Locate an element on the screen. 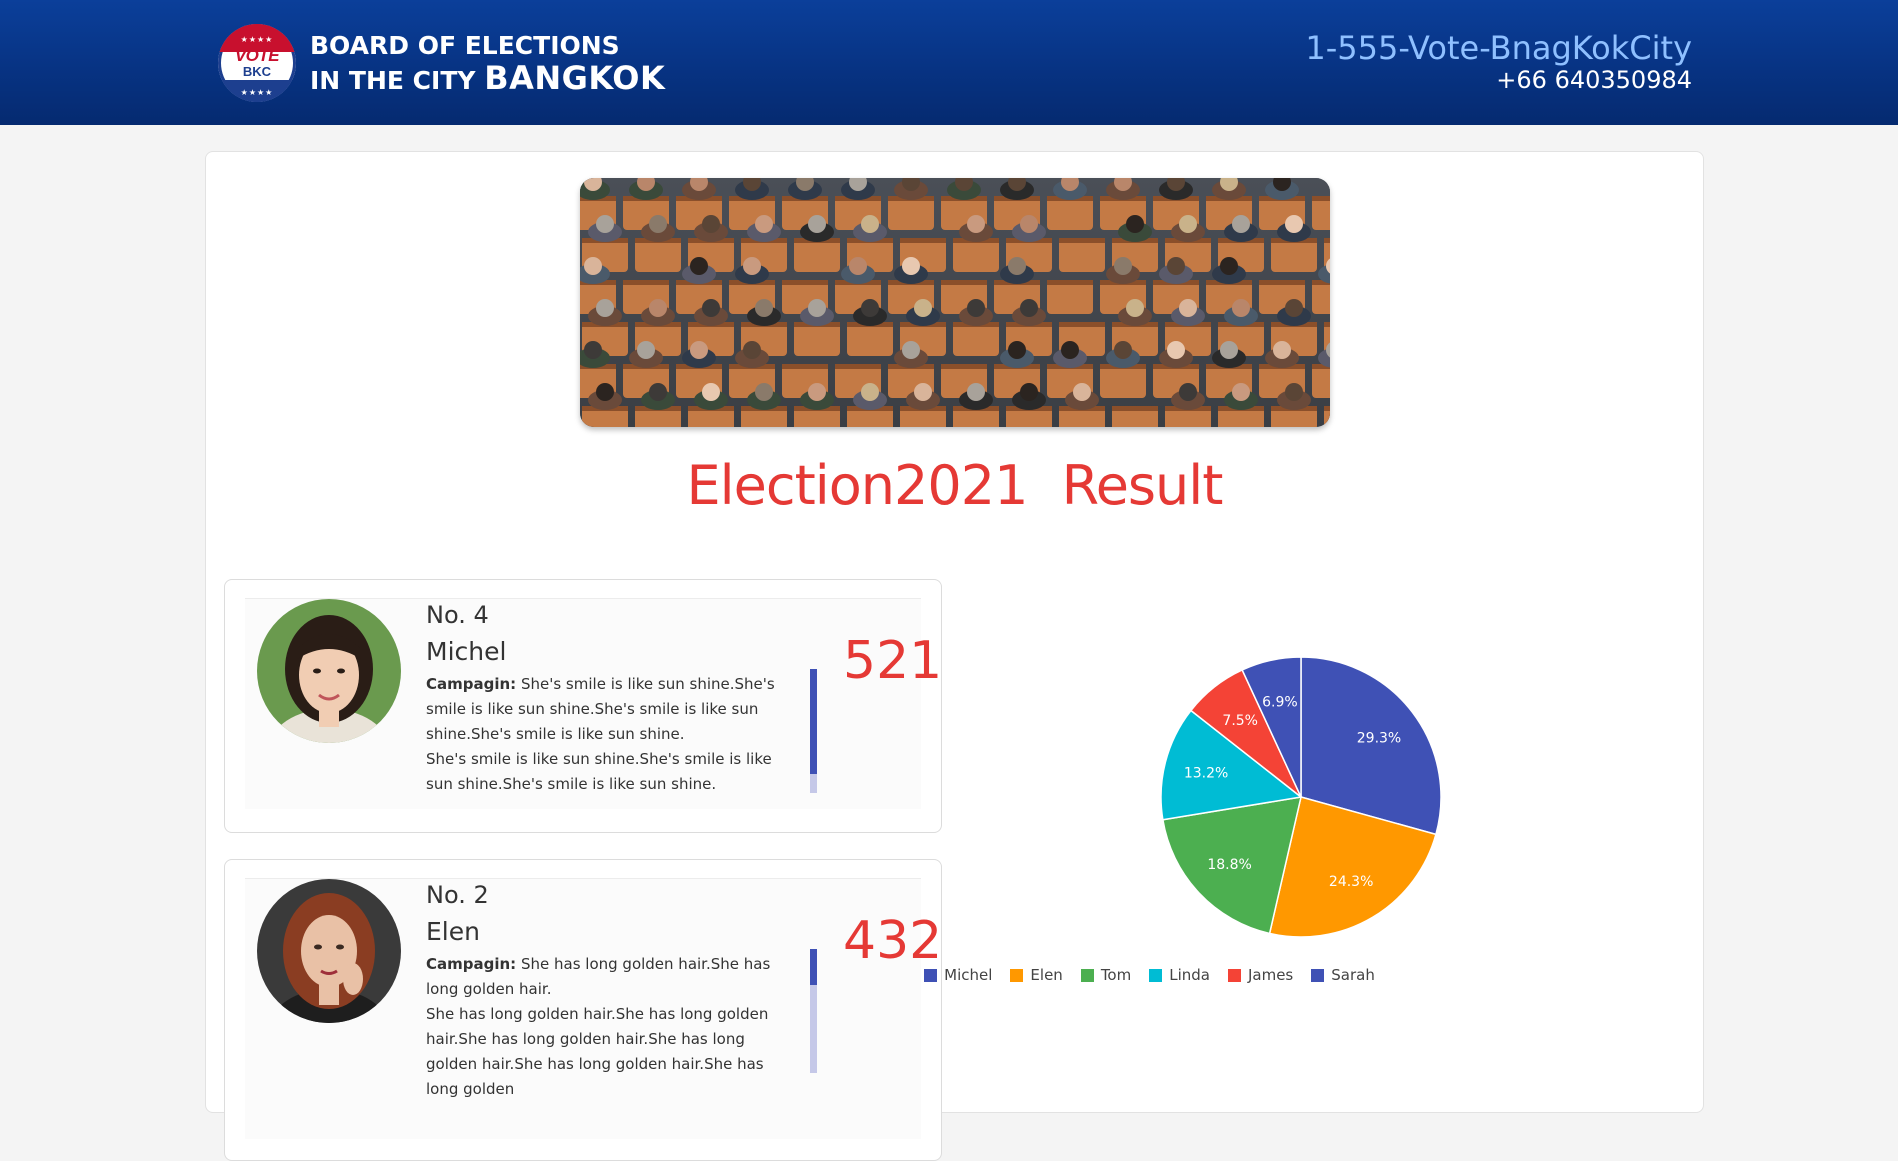 The width and height of the screenshot is (1898, 1161). legend-label: Michel is located at coordinates (968, 975).